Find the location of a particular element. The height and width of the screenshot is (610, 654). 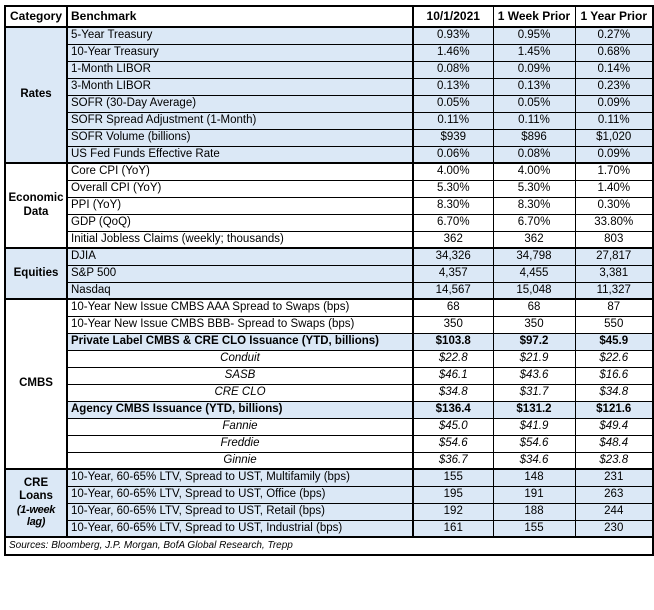

benchmark-cell: Fannie is located at coordinates (240, 426).